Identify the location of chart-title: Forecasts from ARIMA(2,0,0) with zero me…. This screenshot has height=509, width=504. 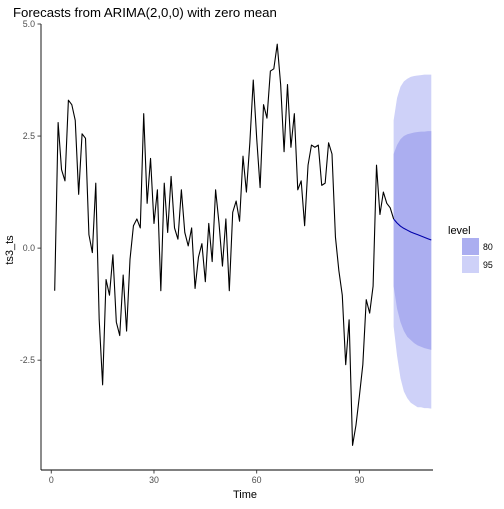
(145, 12).